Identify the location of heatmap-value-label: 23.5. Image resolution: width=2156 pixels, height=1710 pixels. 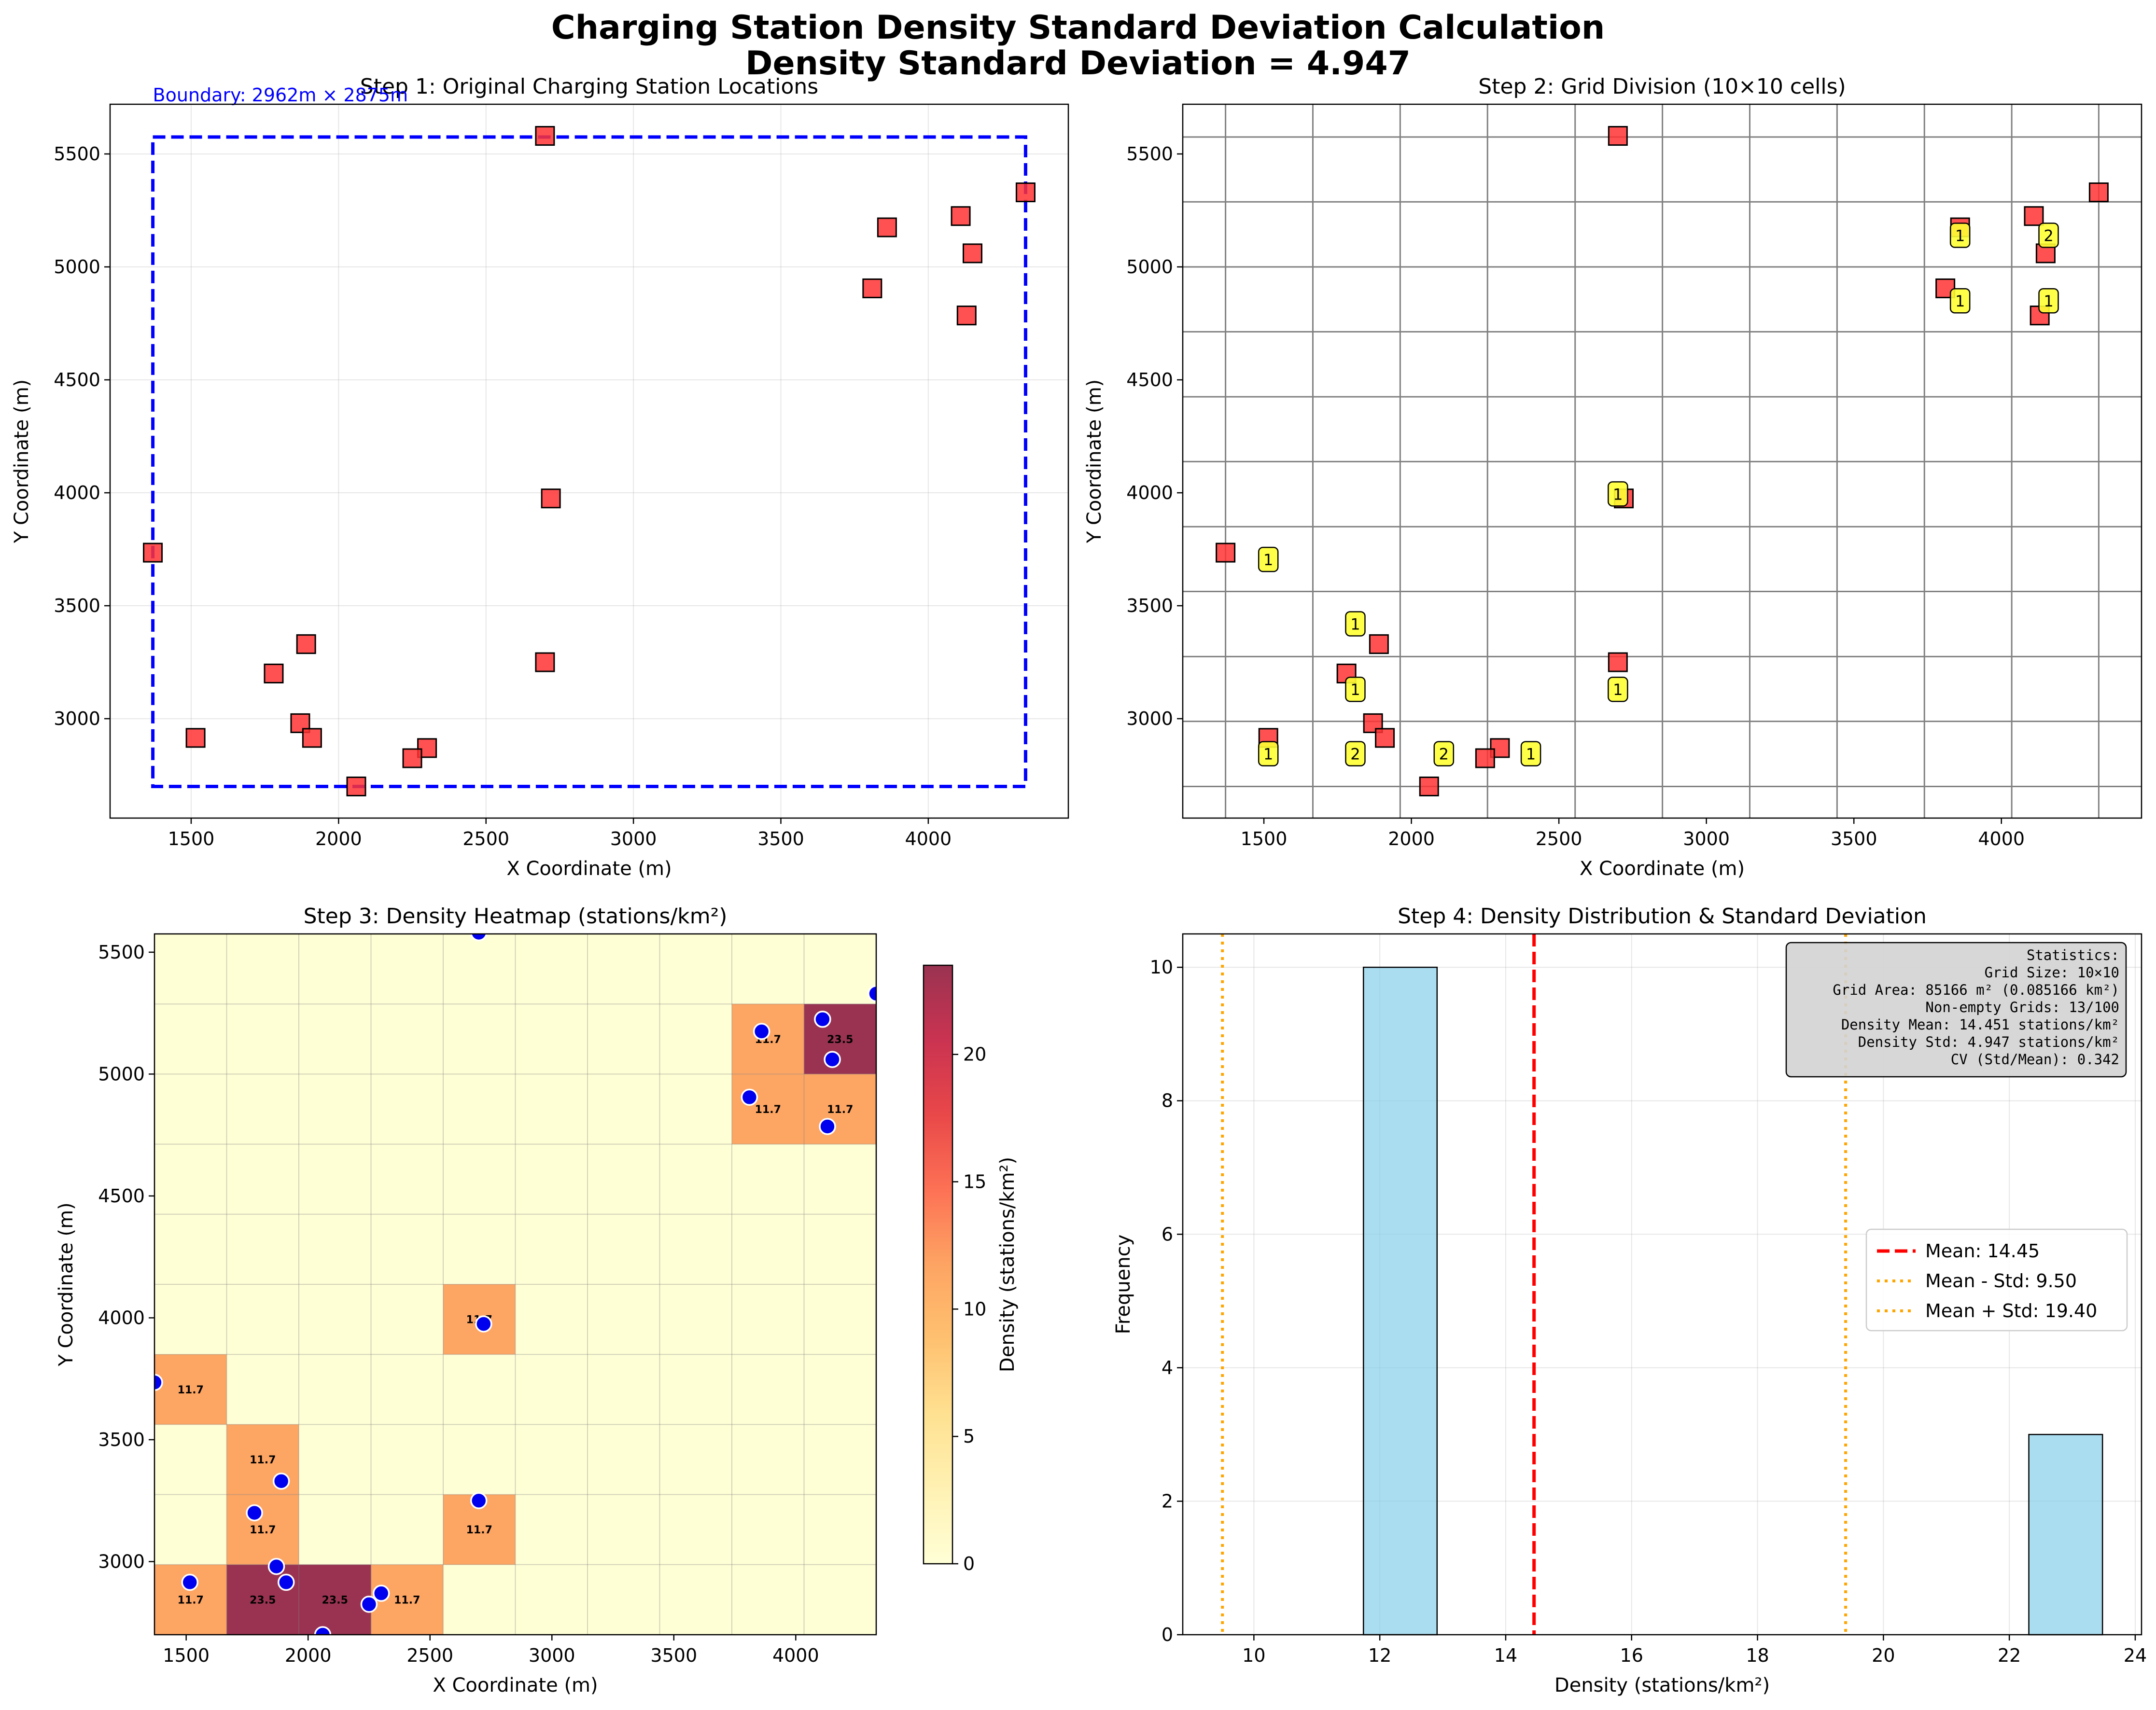
(263, 1600).